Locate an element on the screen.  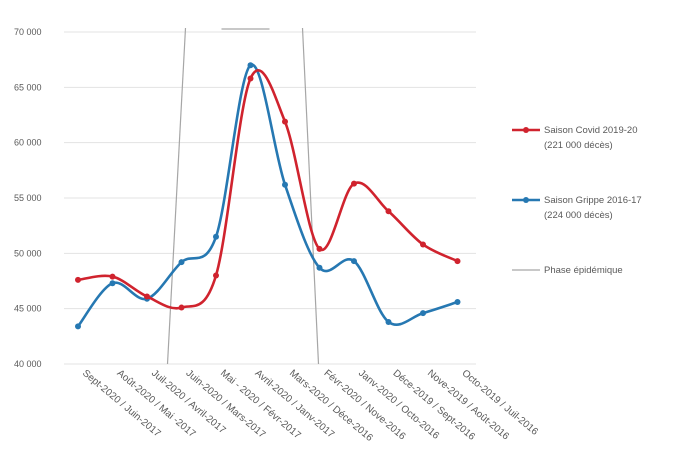
legend-label-covid: Saison Covid 2019-20 is located at coordinates (590, 130).